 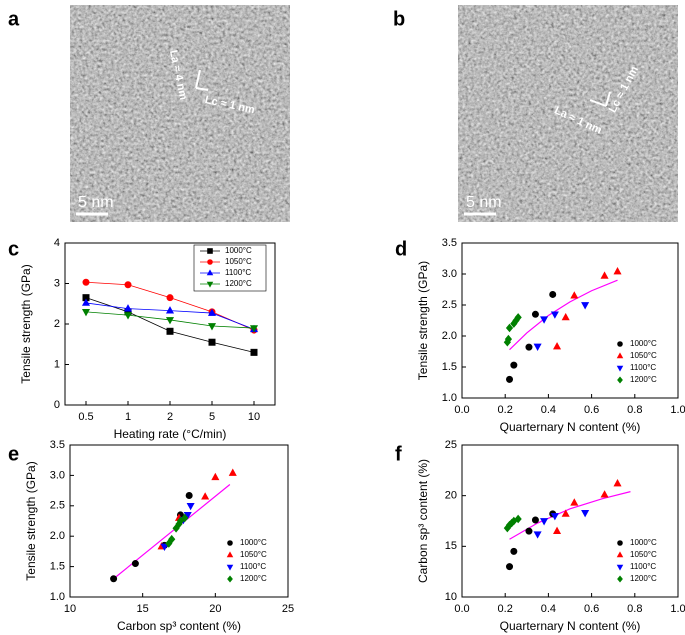 I want to click on legend-label: 1000°C, so click(x=238, y=250).